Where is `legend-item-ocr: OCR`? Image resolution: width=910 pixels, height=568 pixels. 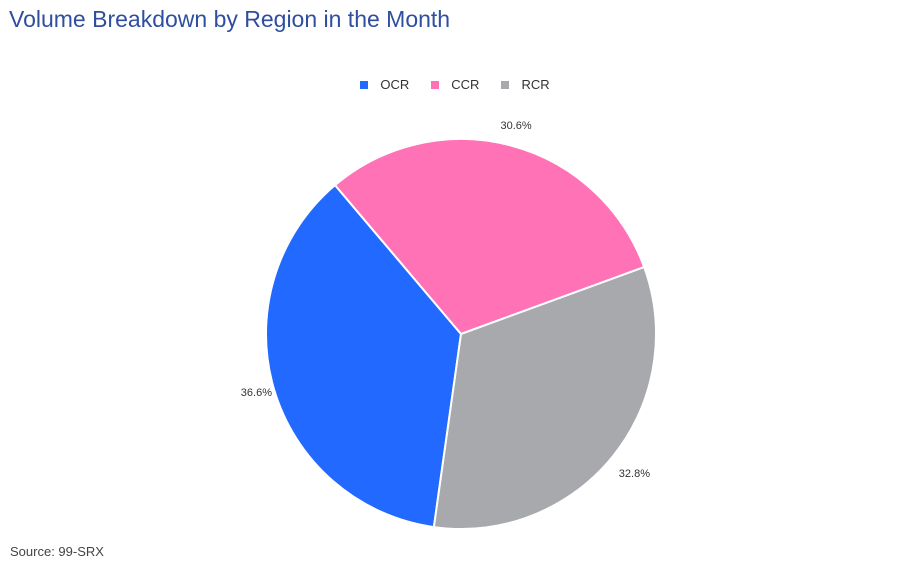 legend-item-ocr: OCR is located at coordinates (384, 84).